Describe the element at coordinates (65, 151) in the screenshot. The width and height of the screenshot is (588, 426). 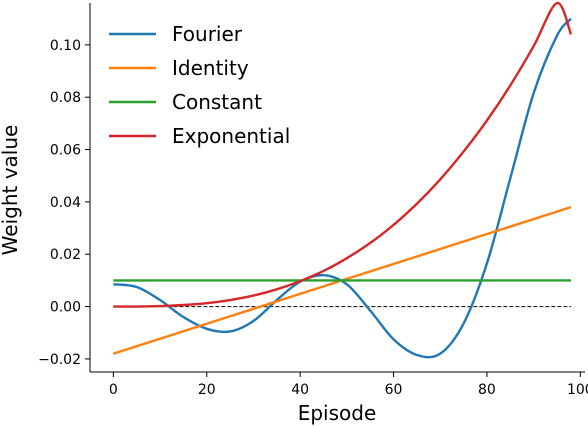
I see `y-tick-label: 0.06` at that location.